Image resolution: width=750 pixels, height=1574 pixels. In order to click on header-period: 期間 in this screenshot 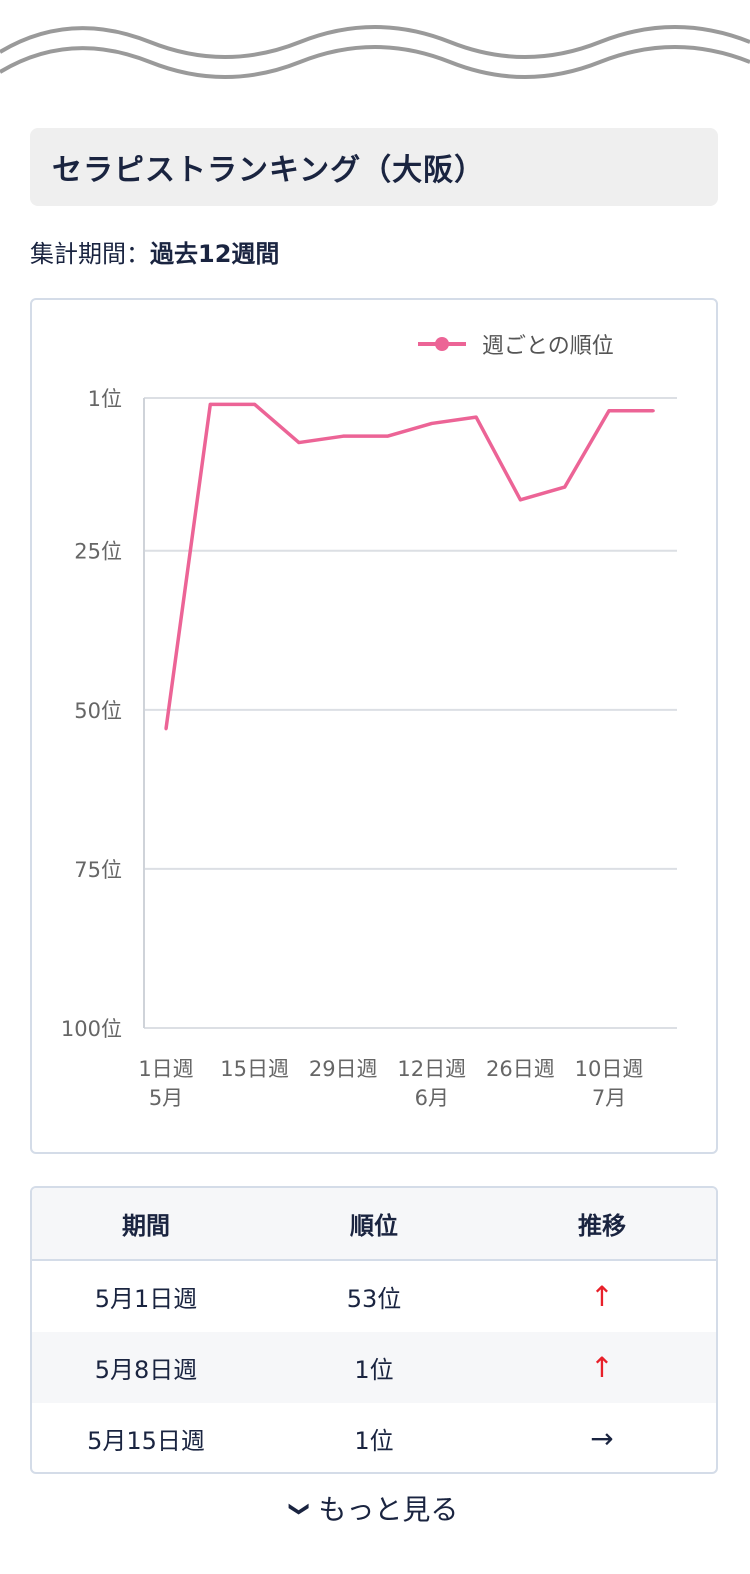, I will do `click(146, 1226)`.